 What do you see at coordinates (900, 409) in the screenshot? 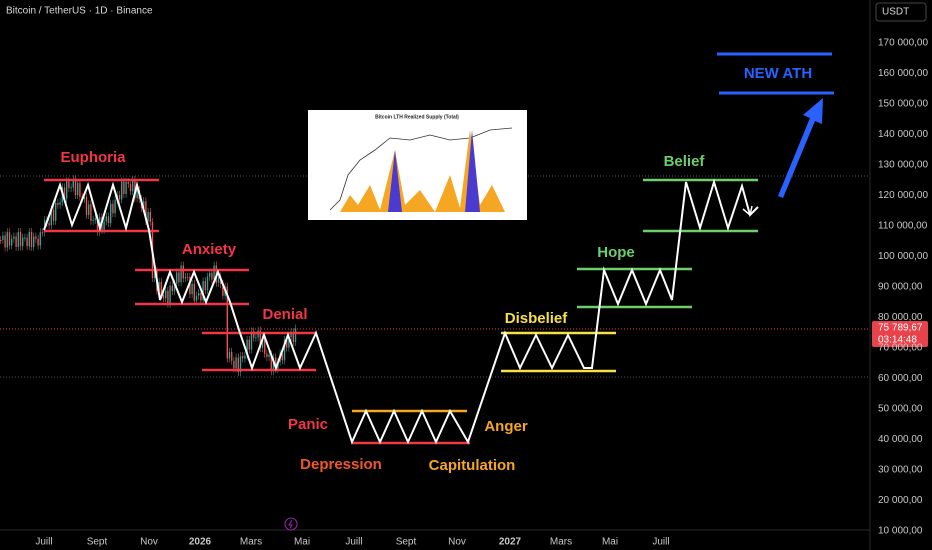
I see `price-axis-label: 50 000,00` at bounding box center [900, 409].